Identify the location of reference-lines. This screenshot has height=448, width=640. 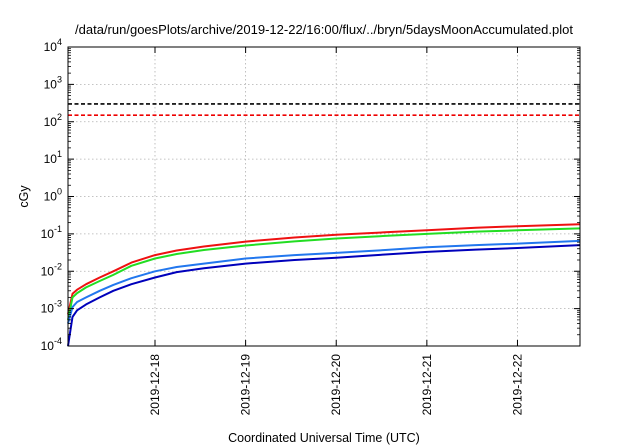
(324, 109).